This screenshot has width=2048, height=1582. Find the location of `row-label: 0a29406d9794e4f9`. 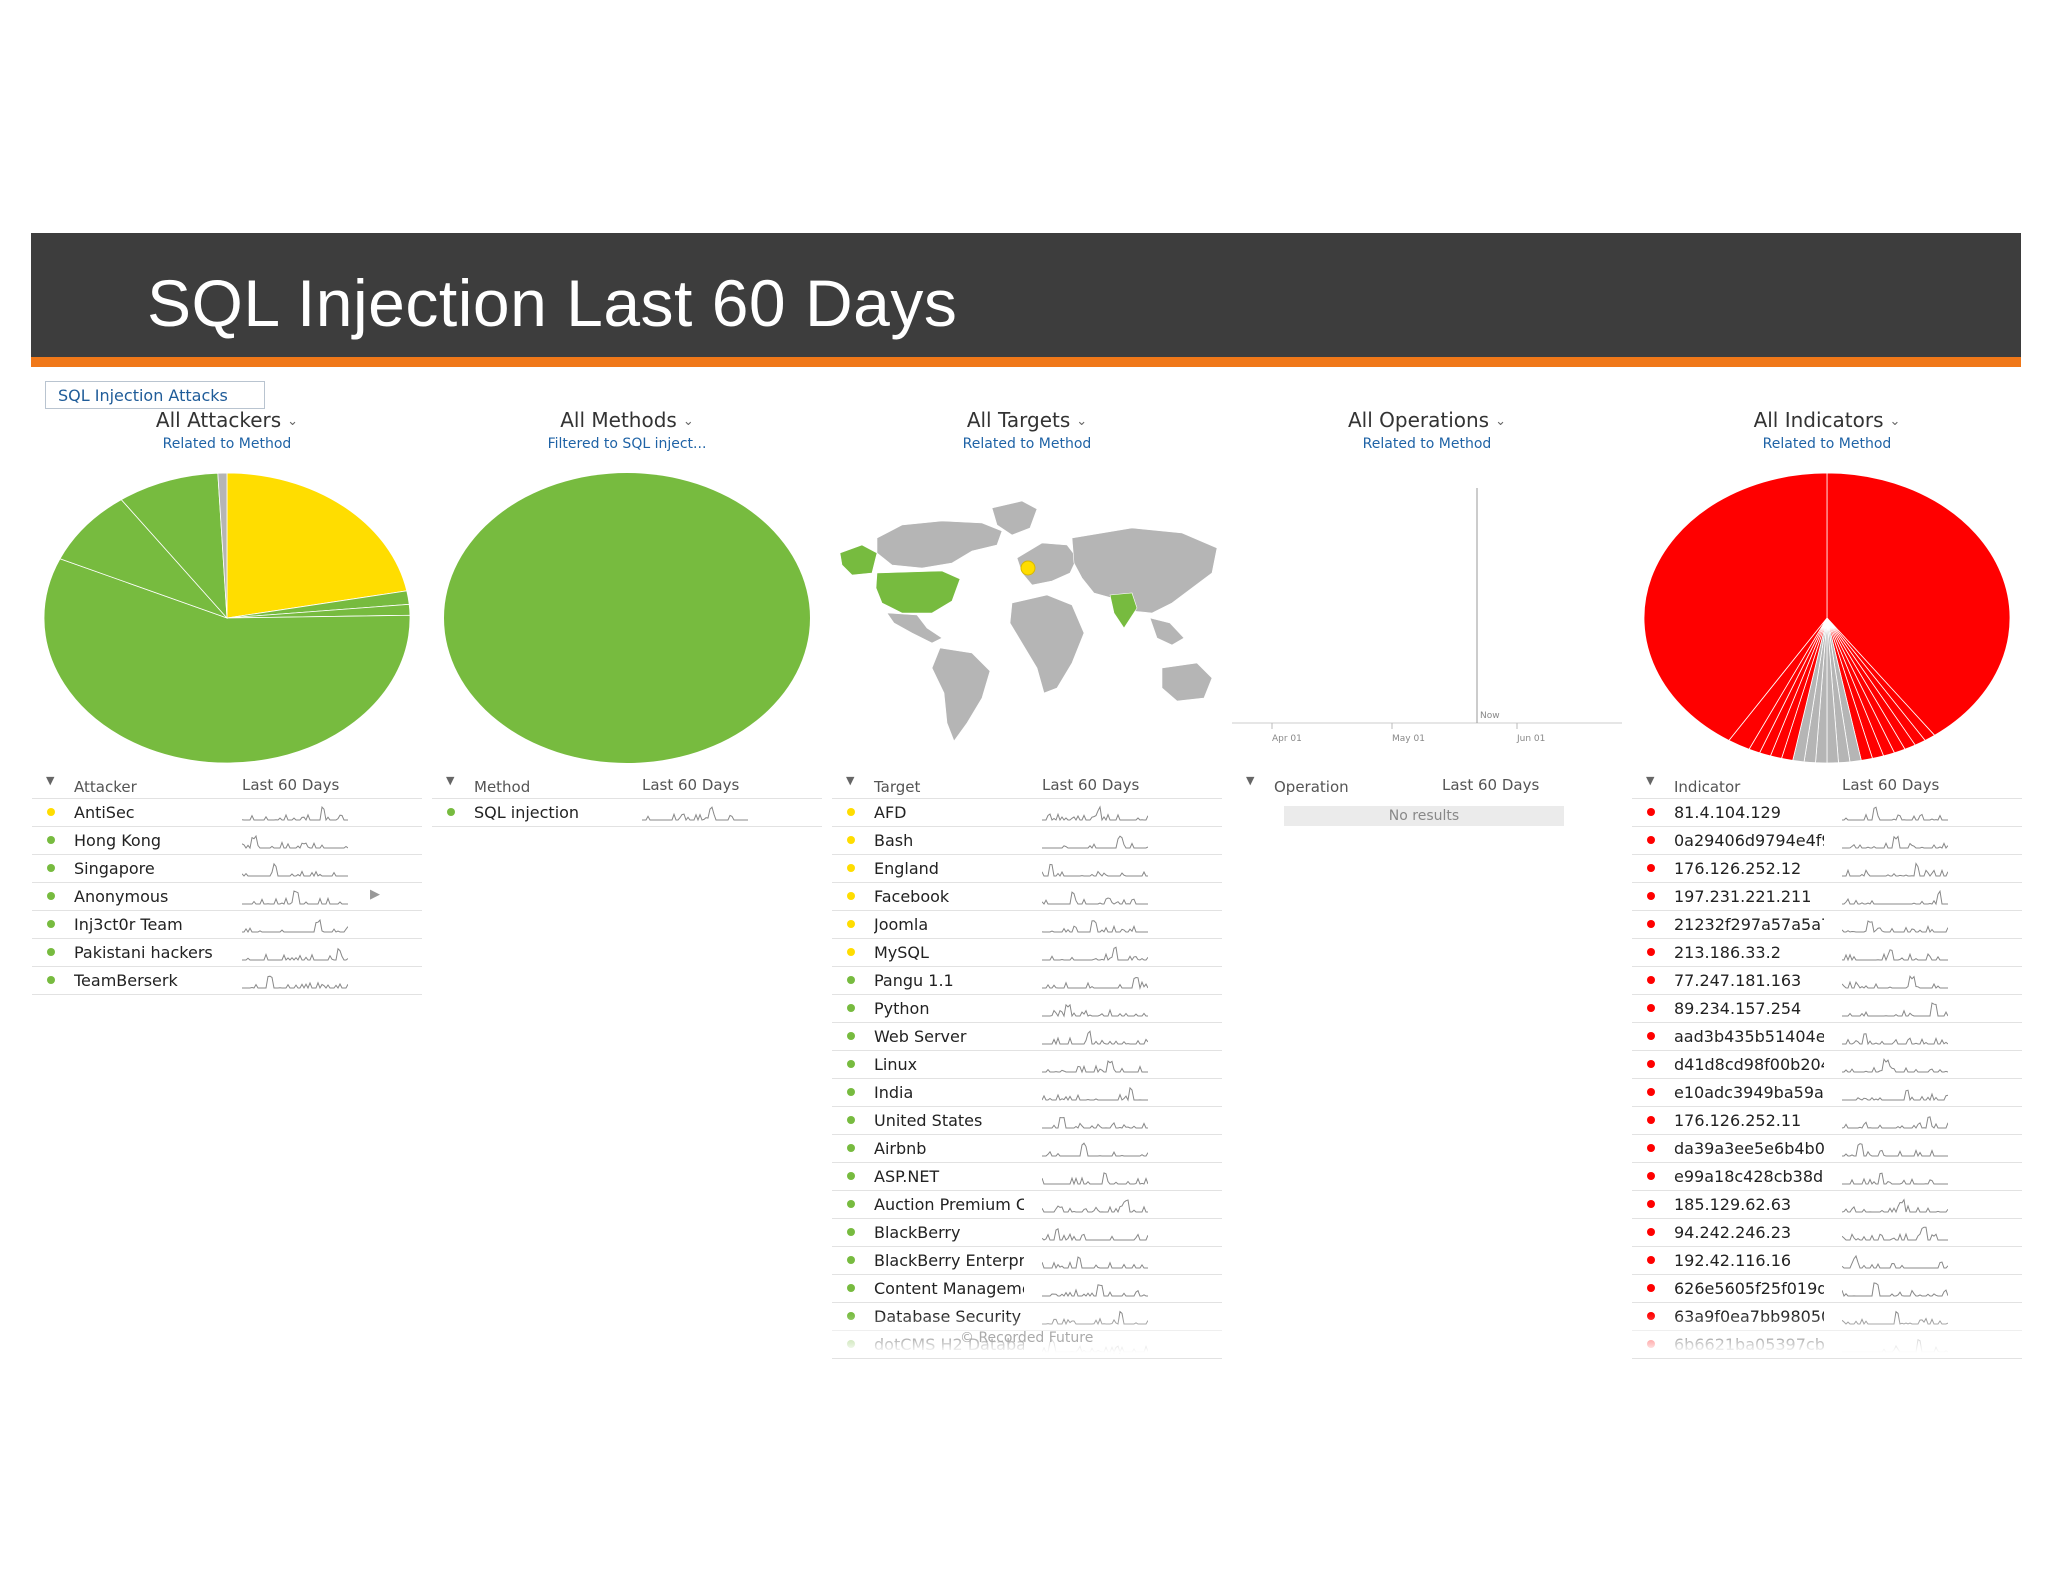

row-label: 0a29406d9794e4f9 is located at coordinates (1749, 840).